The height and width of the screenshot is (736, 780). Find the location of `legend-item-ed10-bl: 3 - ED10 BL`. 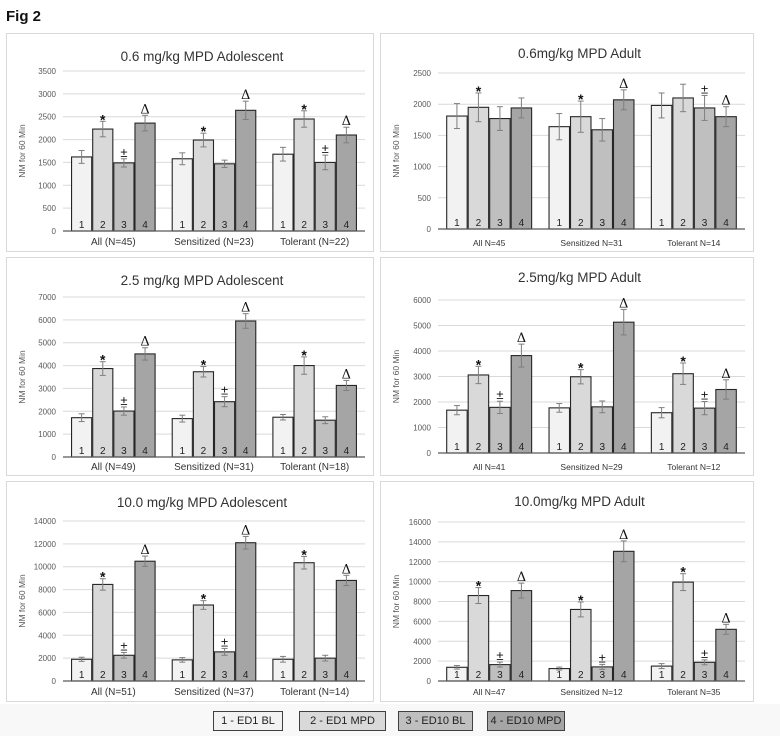

legend-item-ed10-bl: 3 - ED10 BL is located at coordinates (435, 721).